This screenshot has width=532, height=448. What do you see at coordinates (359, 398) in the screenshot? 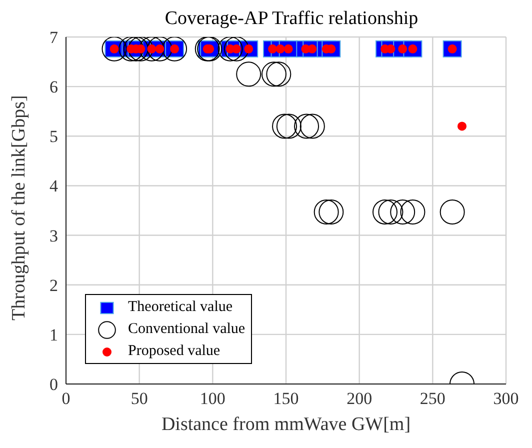
I see `x-tick-label: 200` at bounding box center [359, 398].